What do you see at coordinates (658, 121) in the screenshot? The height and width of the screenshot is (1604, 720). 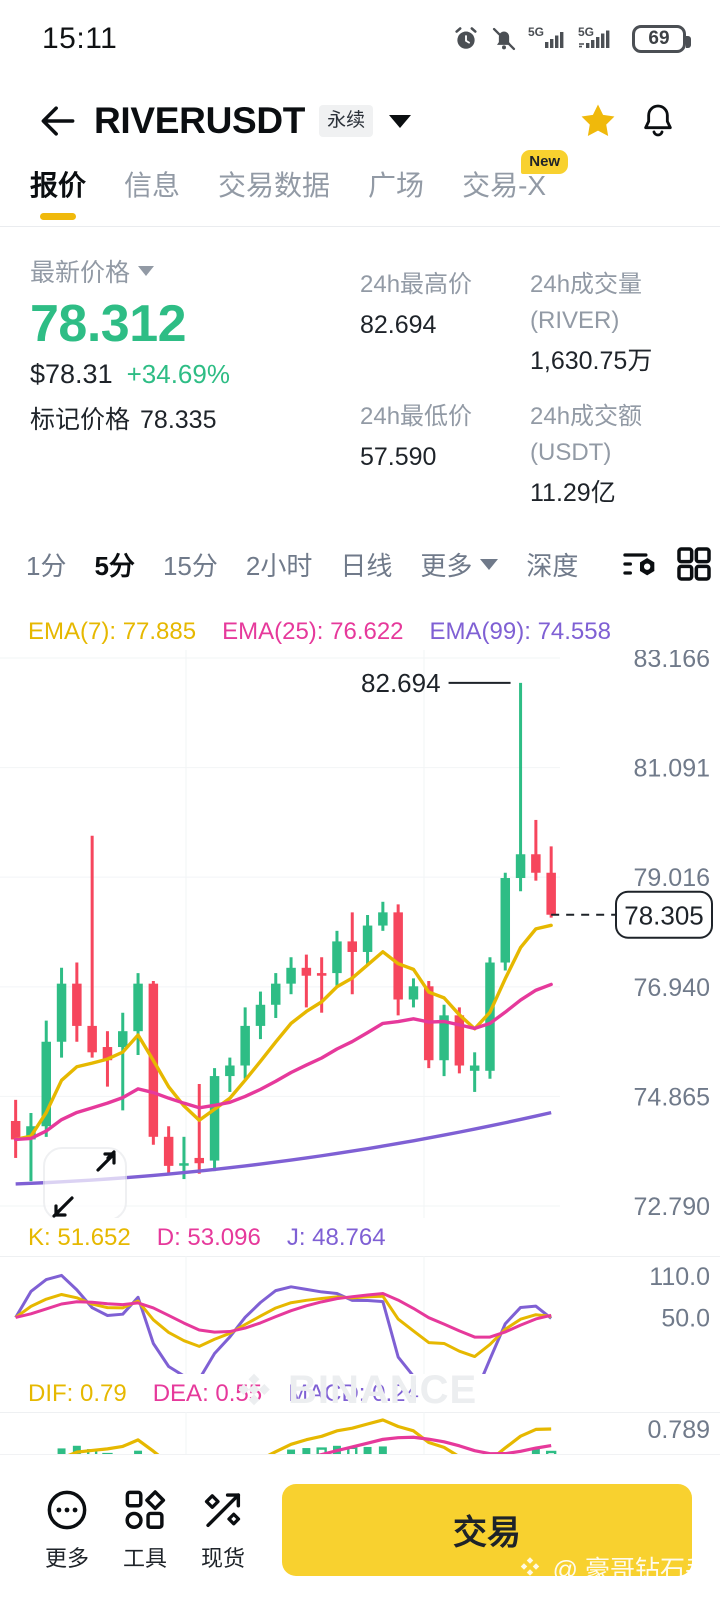 I see `bell-icon` at bounding box center [658, 121].